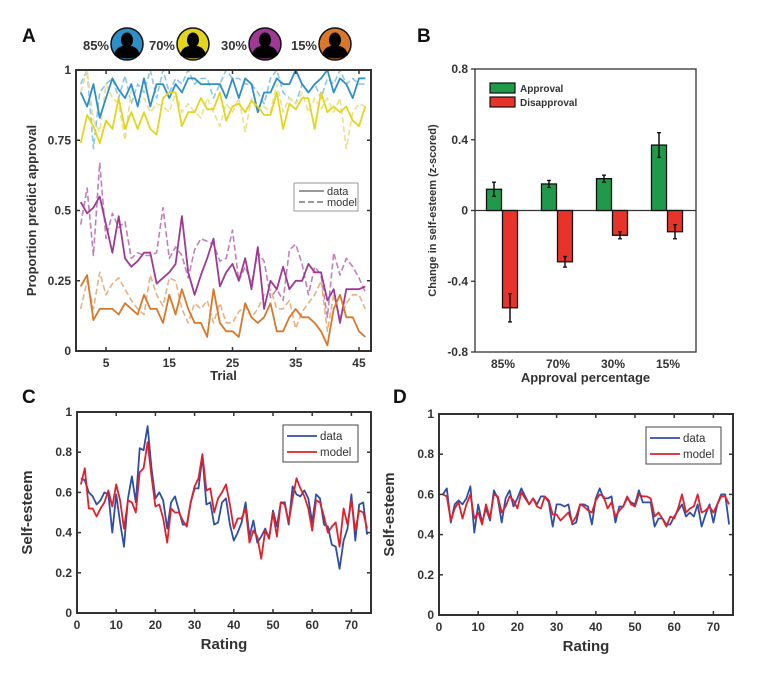 This screenshot has height=686, width=765. What do you see at coordinates (585, 377) in the screenshot?
I see `x-axis-label: Approval percentage` at bounding box center [585, 377].